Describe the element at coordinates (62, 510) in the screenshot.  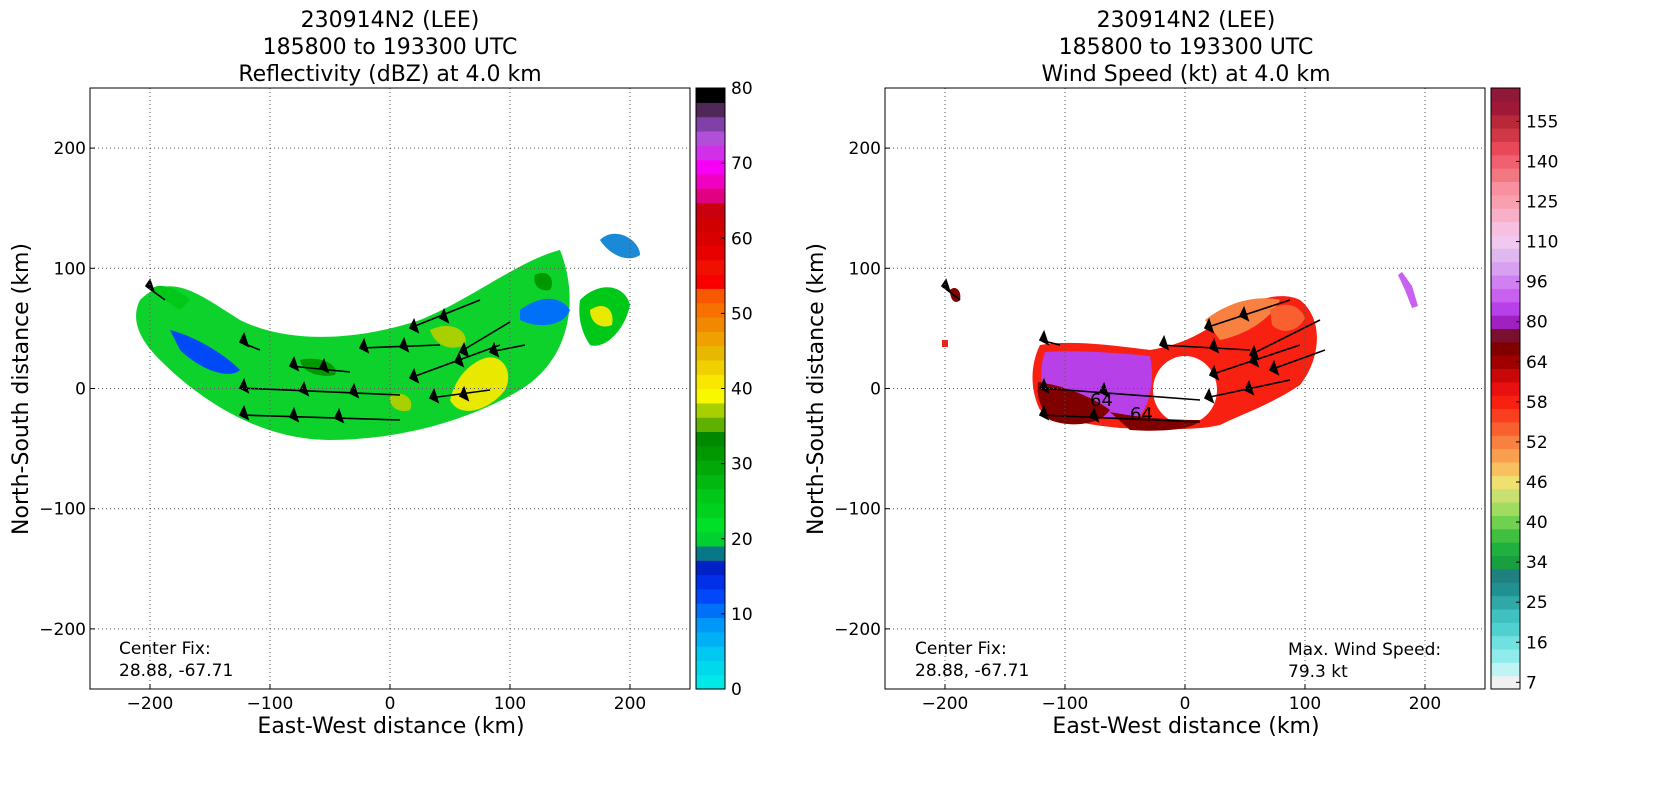
I see `y-tick-label: −100` at that location.